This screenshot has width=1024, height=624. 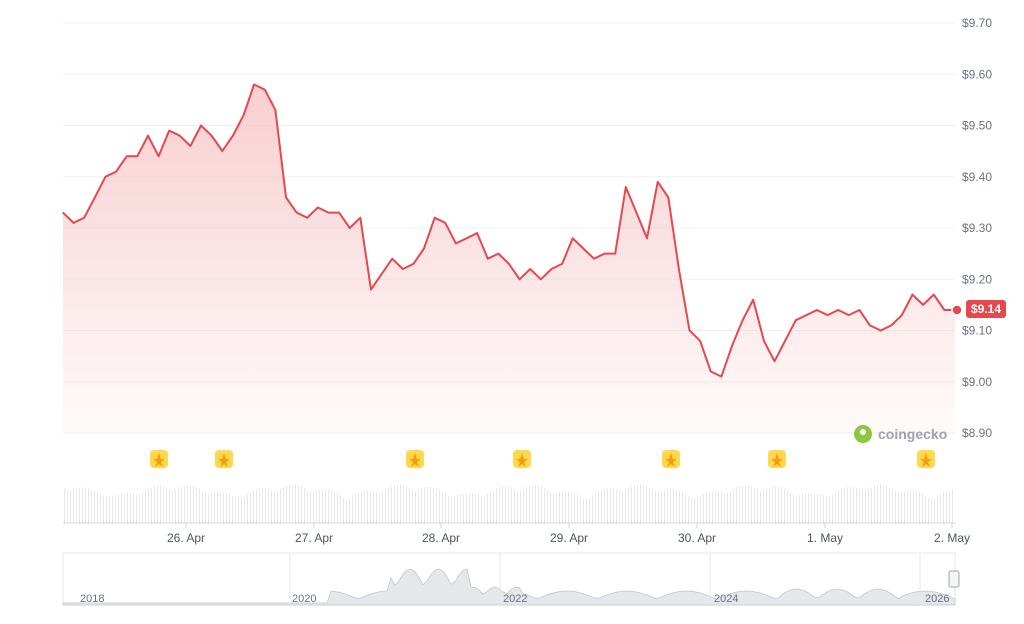 What do you see at coordinates (977, 177) in the screenshot?
I see `y-tick-label: $9.40` at bounding box center [977, 177].